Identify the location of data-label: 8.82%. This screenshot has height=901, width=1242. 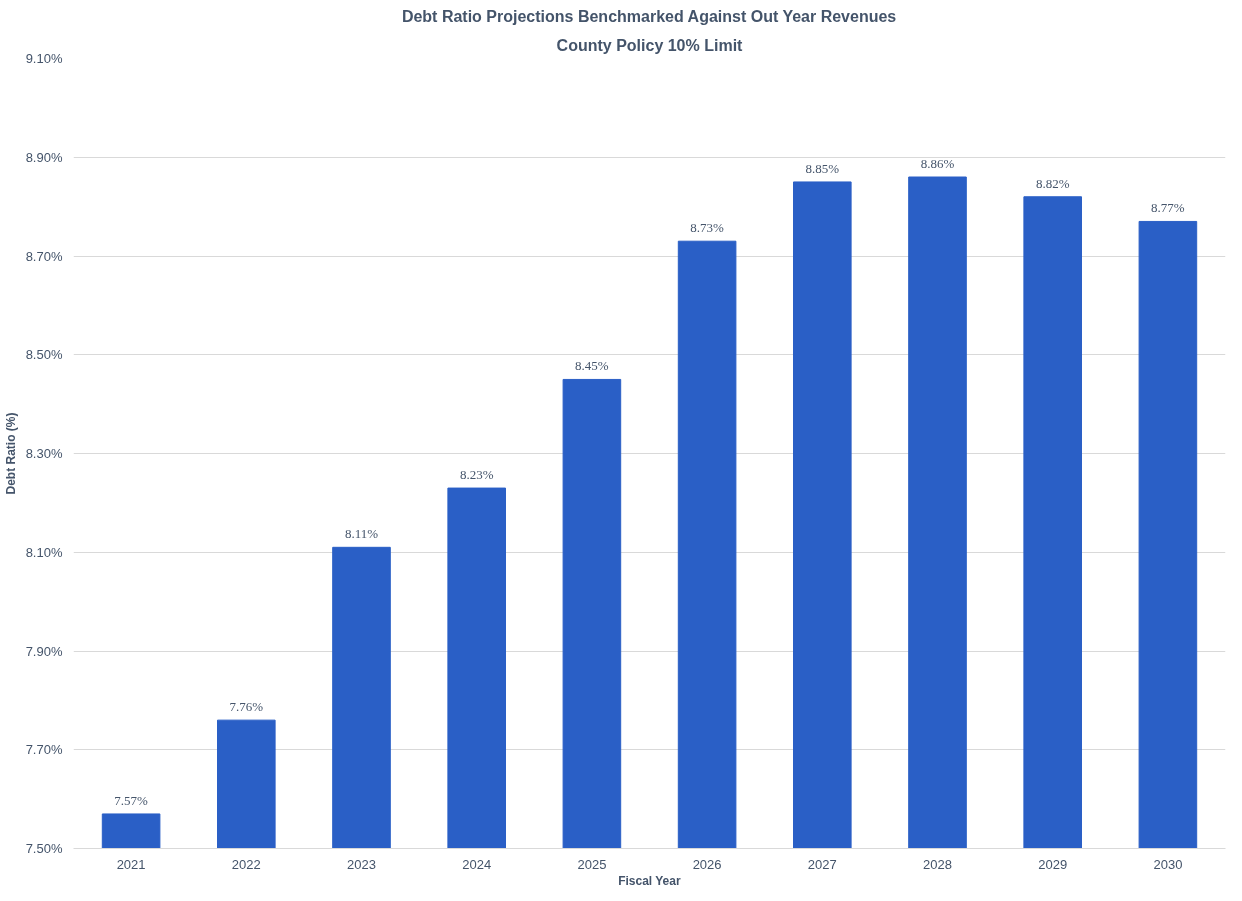
(1052, 183).